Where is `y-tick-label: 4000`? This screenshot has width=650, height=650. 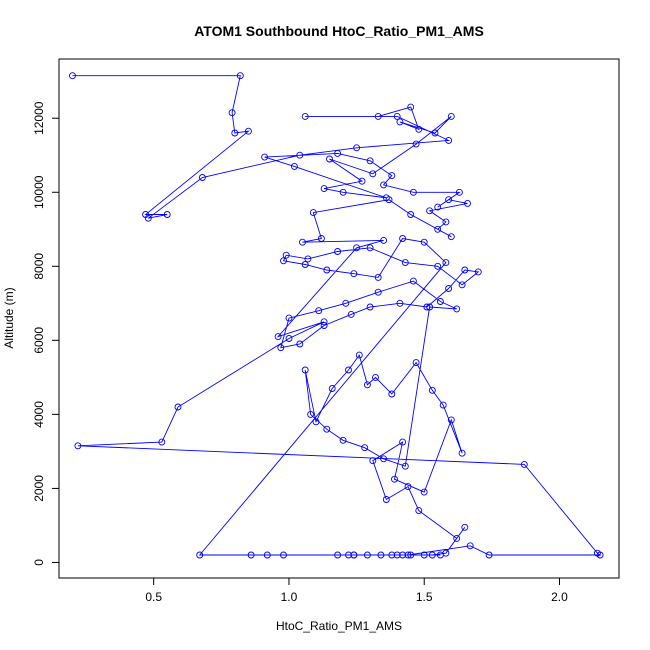 y-tick-label: 4000 is located at coordinates (39, 414).